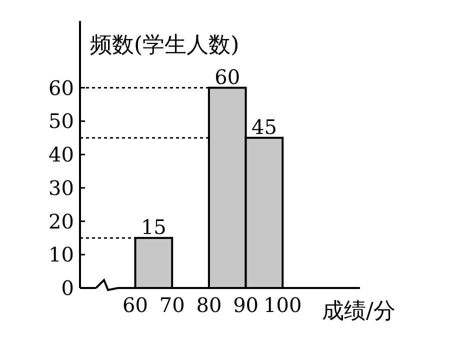 The width and height of the screenshot is (469, 346). I want to click on y-tick-label: 40, so click(61, 154).